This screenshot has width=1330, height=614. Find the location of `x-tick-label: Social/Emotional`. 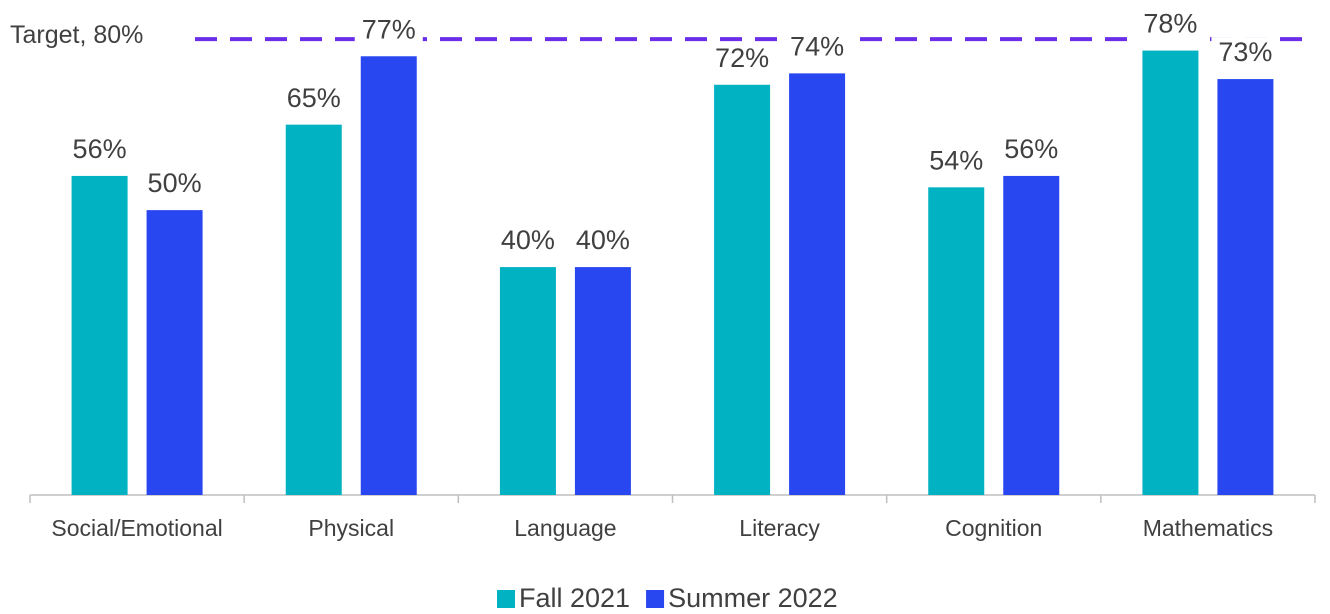

x-tick-label: Social/Emotional is located at coordinates (136, 528).